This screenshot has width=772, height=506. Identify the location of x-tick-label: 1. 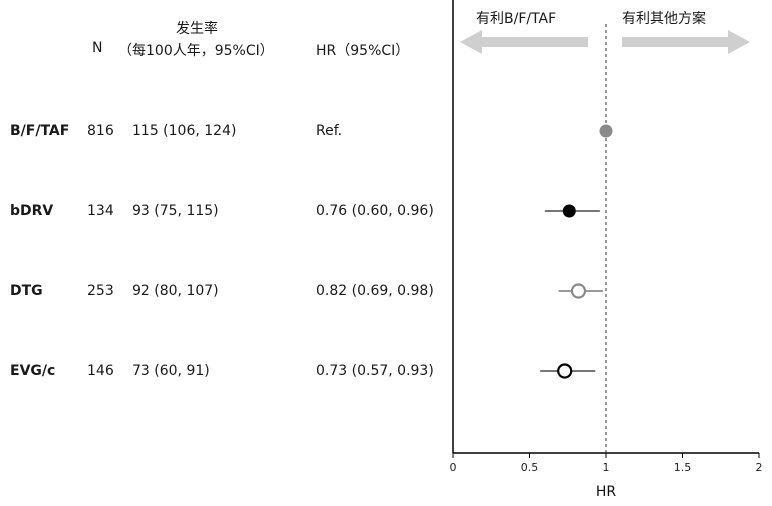
(606, 467).